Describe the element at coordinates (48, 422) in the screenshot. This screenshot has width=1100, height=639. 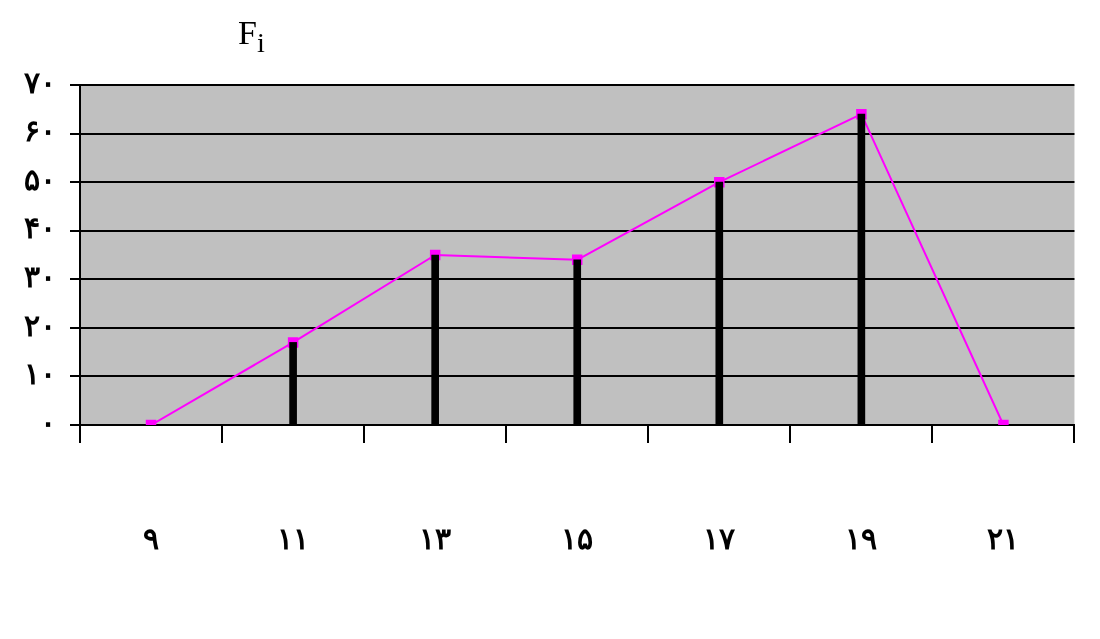
I see `y-tick-label: ۰` at that location.